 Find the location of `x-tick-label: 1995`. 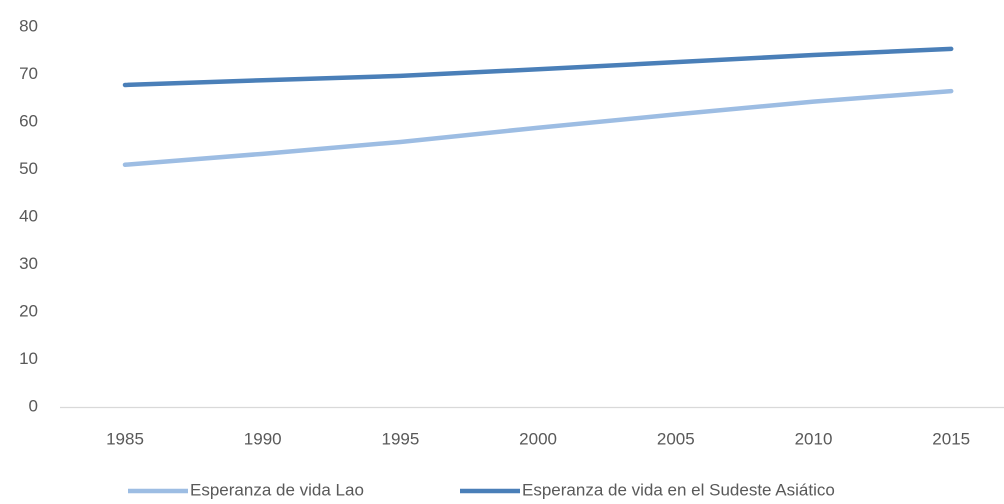

x-tick-label: 1995 is located at coordinates (400, 438).